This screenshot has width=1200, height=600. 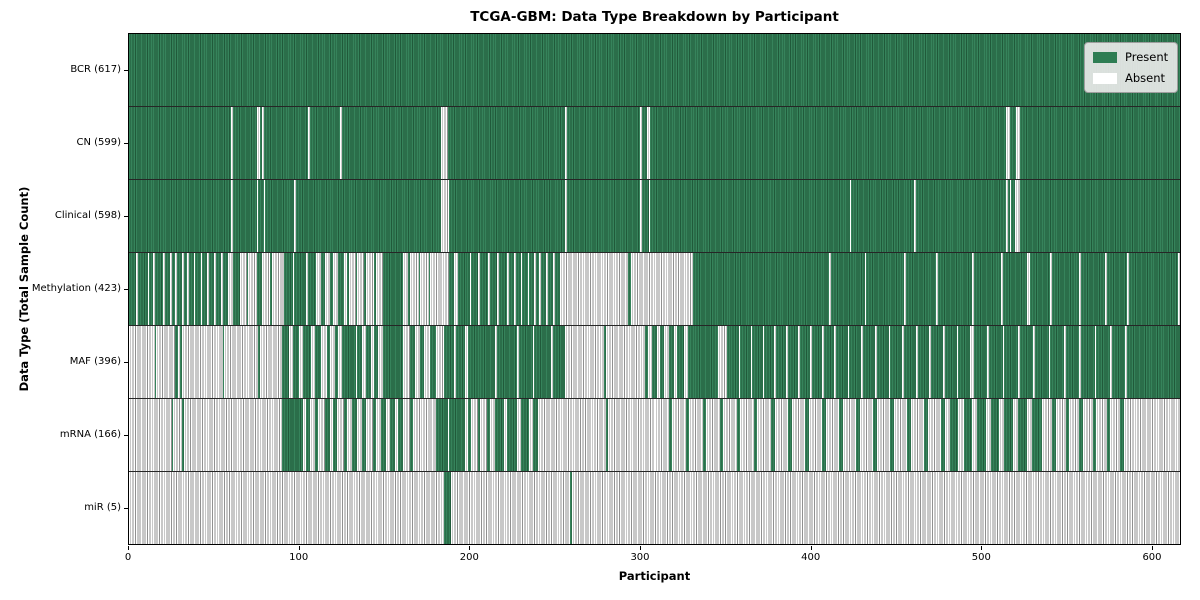 I want to click on legend: Present Absent, so click(x=1131, y=67).